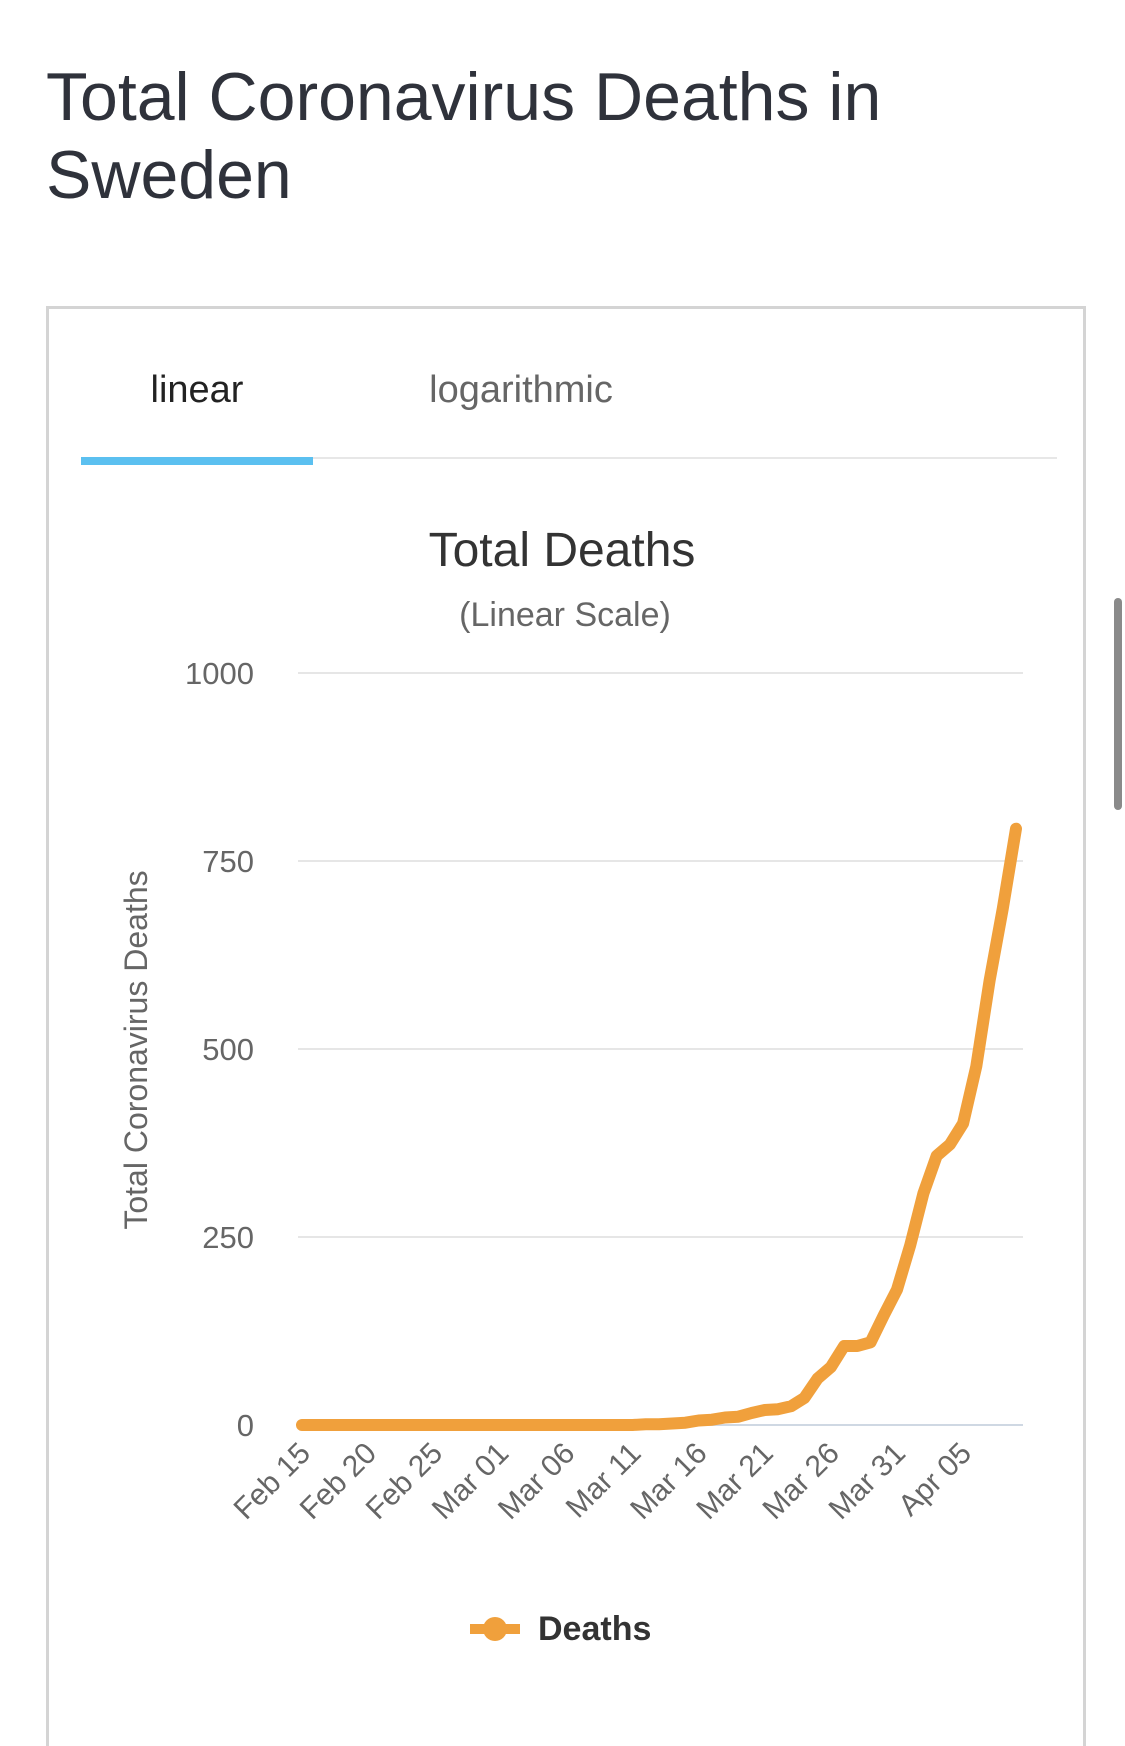 The width and height of the screenshot is (1125, 1746). I want to click on y-tick-label: 0, so click(245, 1425).